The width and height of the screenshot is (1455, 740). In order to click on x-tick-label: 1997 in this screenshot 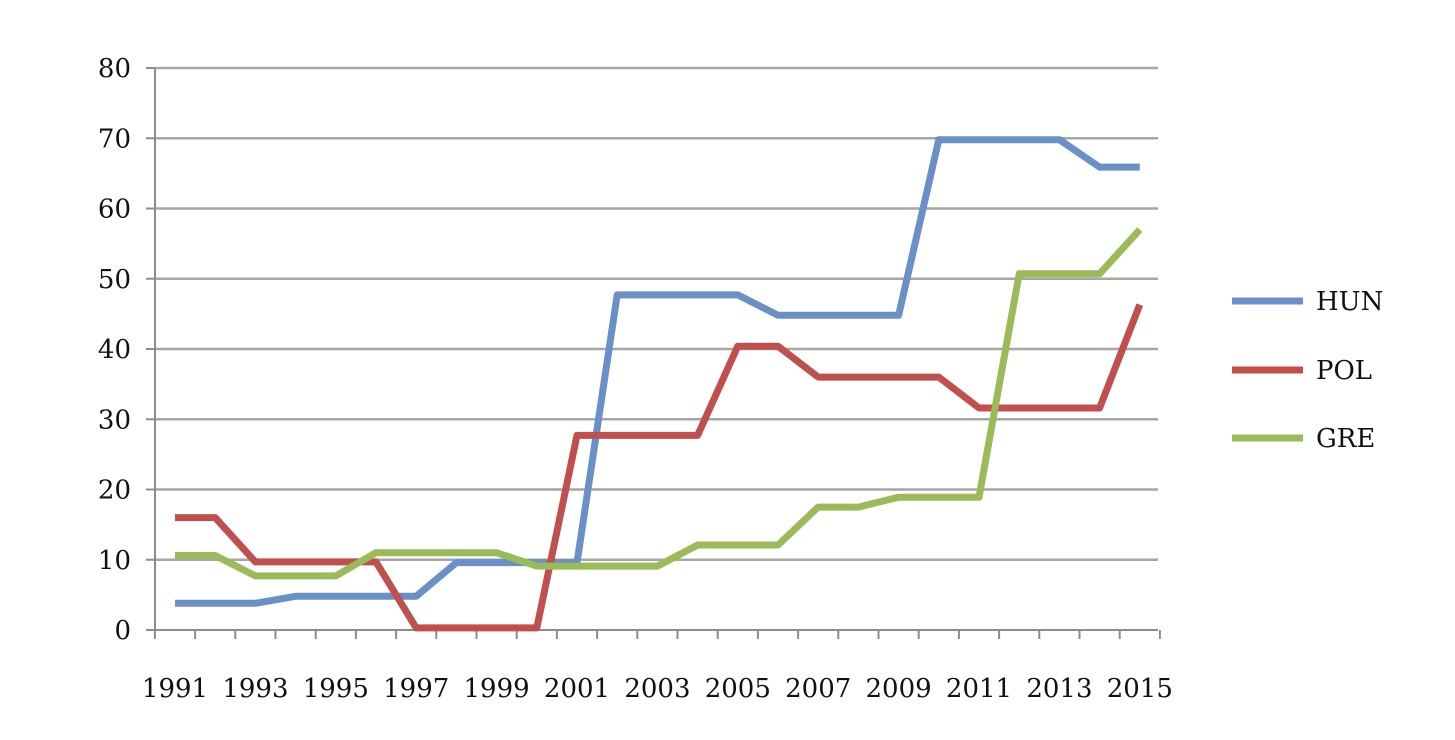, I will do `click(416, 689)`.